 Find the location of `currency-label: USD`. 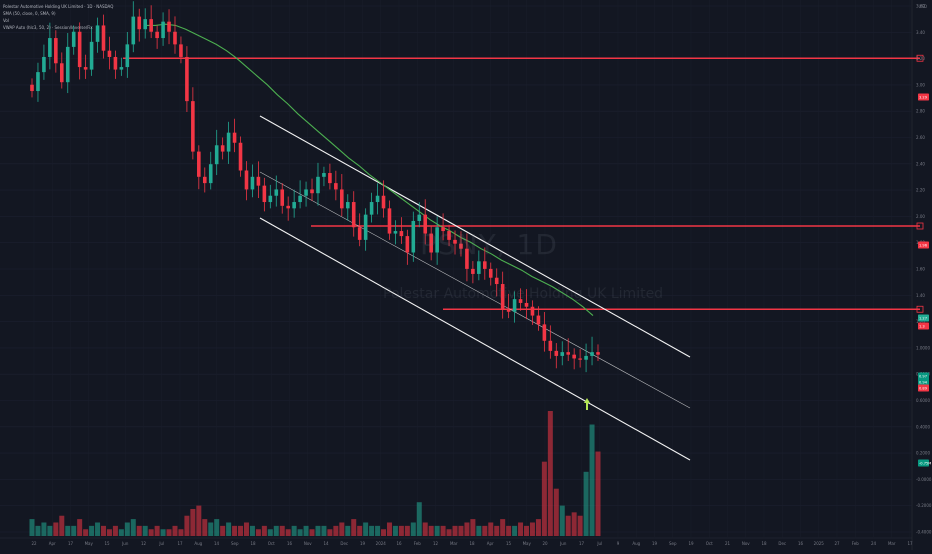

currency-label: USD is located at coordinates (922, 6).